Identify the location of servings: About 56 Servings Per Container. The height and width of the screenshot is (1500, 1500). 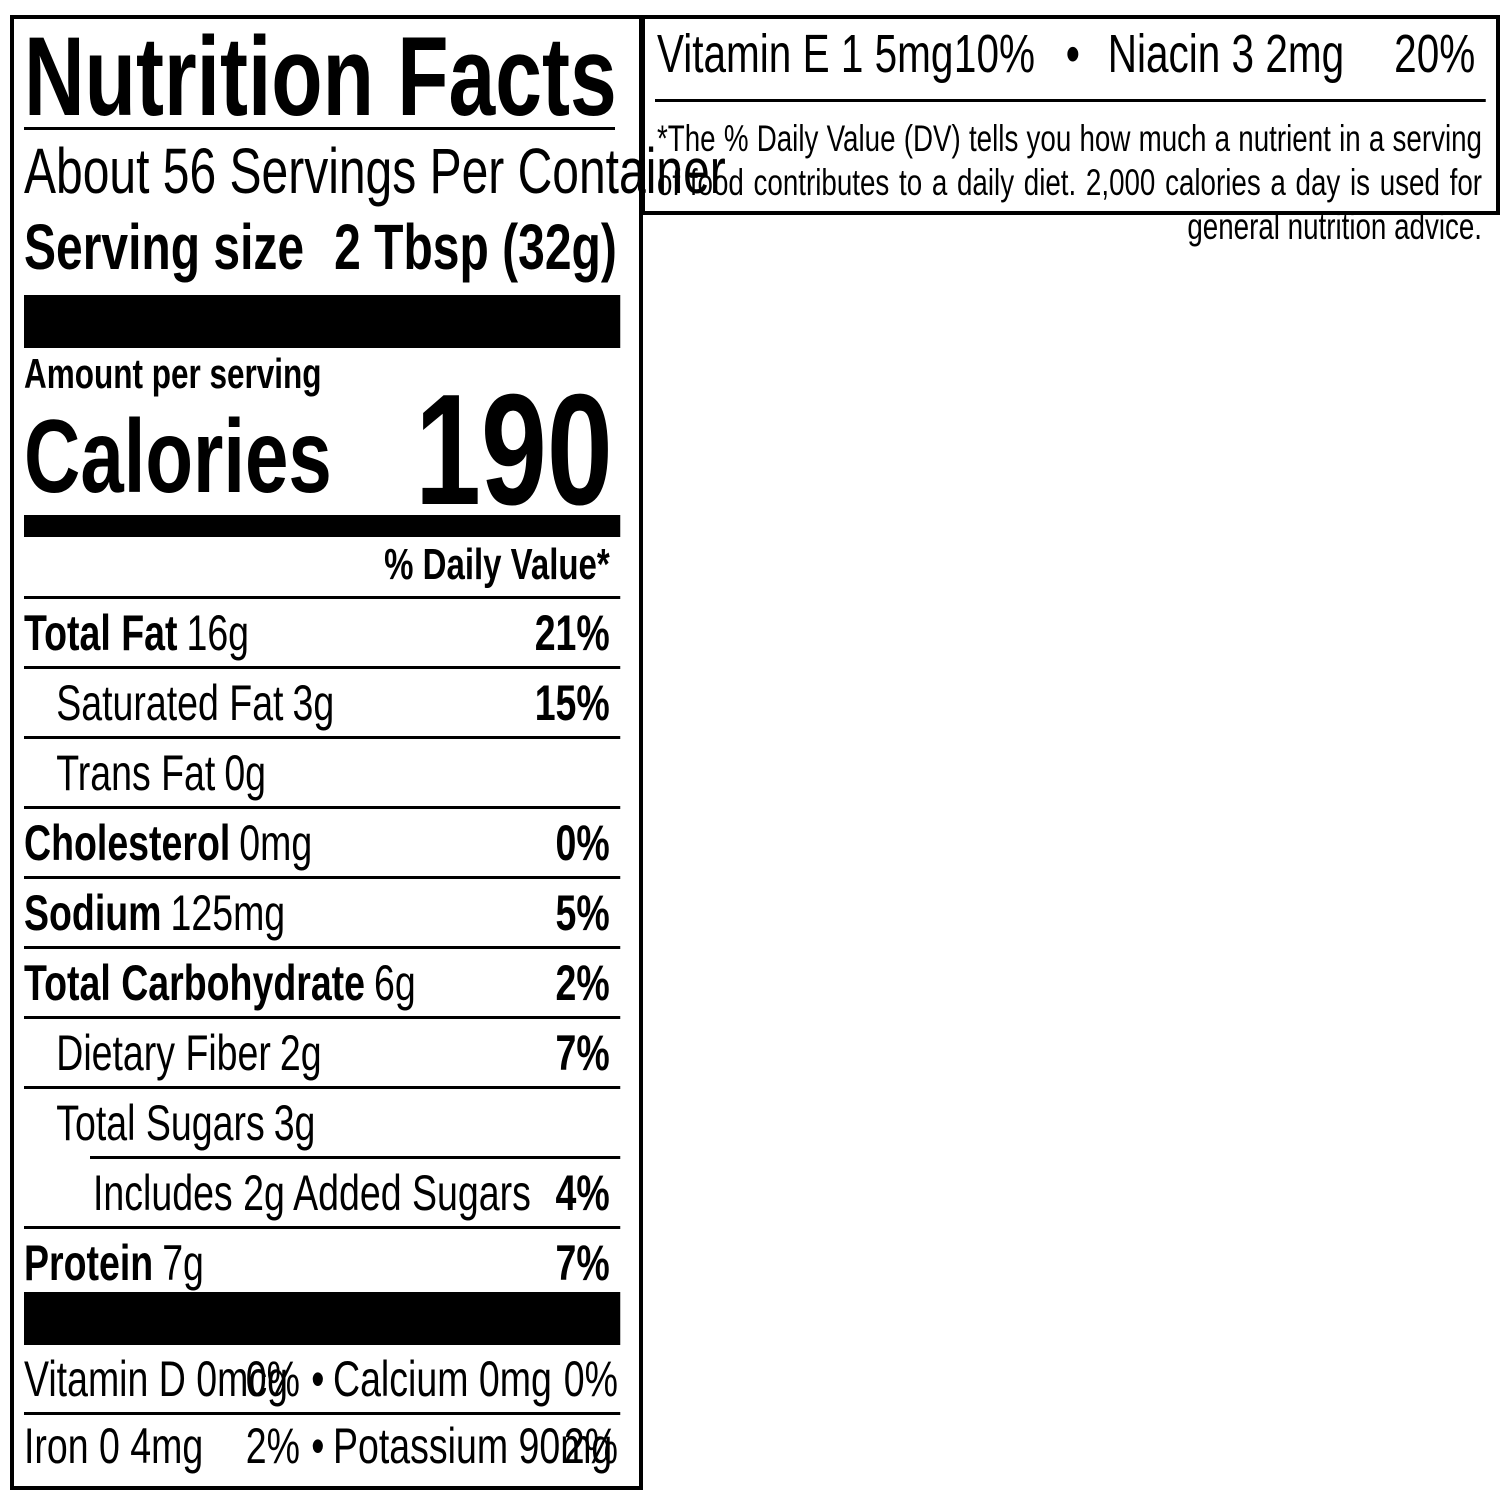
(375, 171).